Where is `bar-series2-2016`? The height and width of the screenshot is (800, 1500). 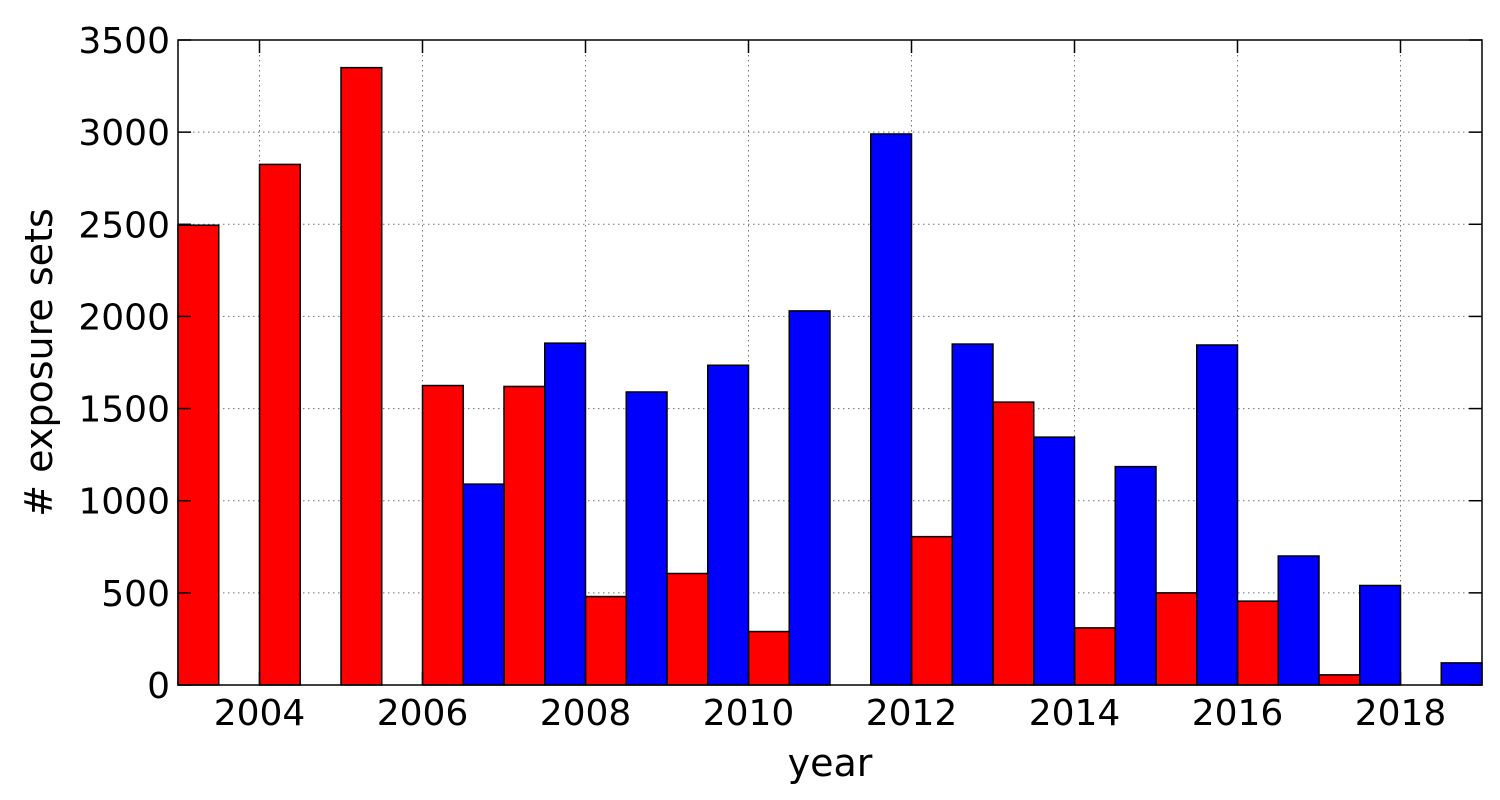
bar-series2-2016 is located at coordinates (1298, 620).